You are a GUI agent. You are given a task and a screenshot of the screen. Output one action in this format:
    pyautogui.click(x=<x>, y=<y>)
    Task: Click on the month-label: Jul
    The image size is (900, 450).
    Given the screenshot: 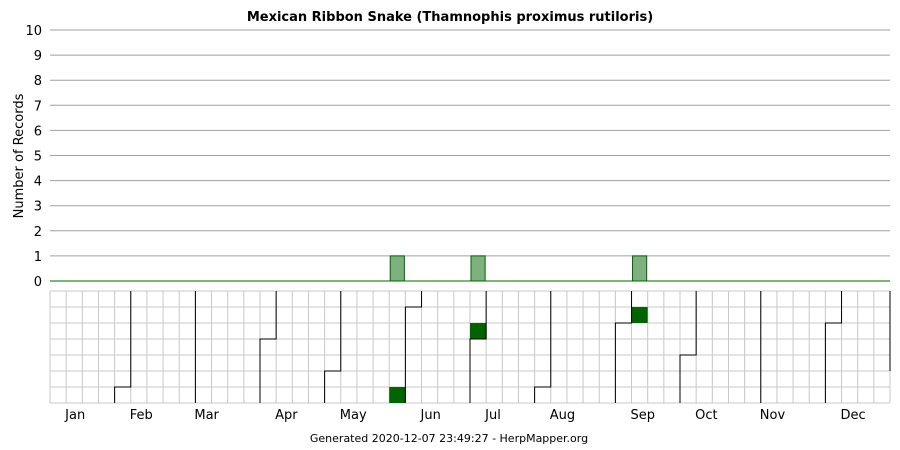 What is the action you would take?
    pyautogui.click(x=492, y=415)
    